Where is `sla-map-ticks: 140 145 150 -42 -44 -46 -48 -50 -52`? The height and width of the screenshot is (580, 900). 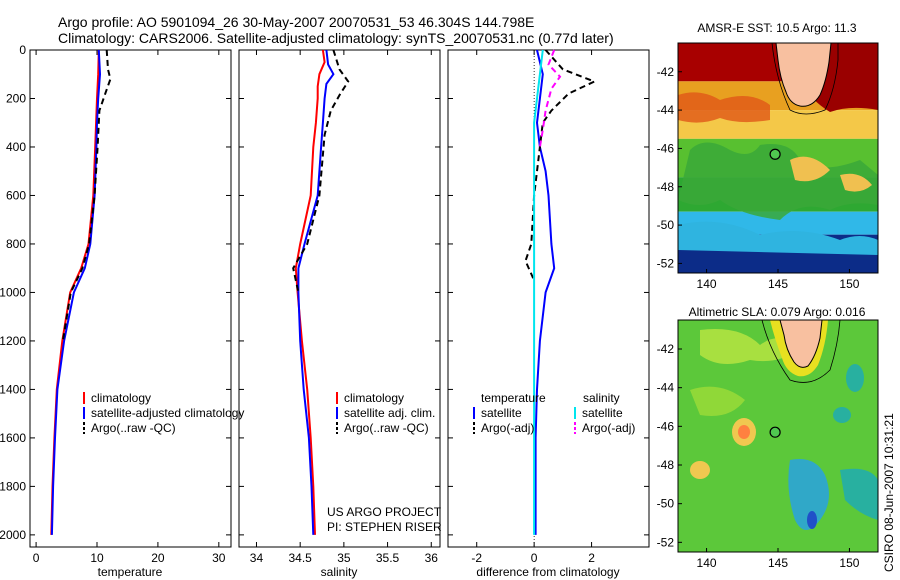
sla-map-ticks: 140 145 150 -42 -44 -46 -48 -50 -52 is located at coordinates (758, 456).